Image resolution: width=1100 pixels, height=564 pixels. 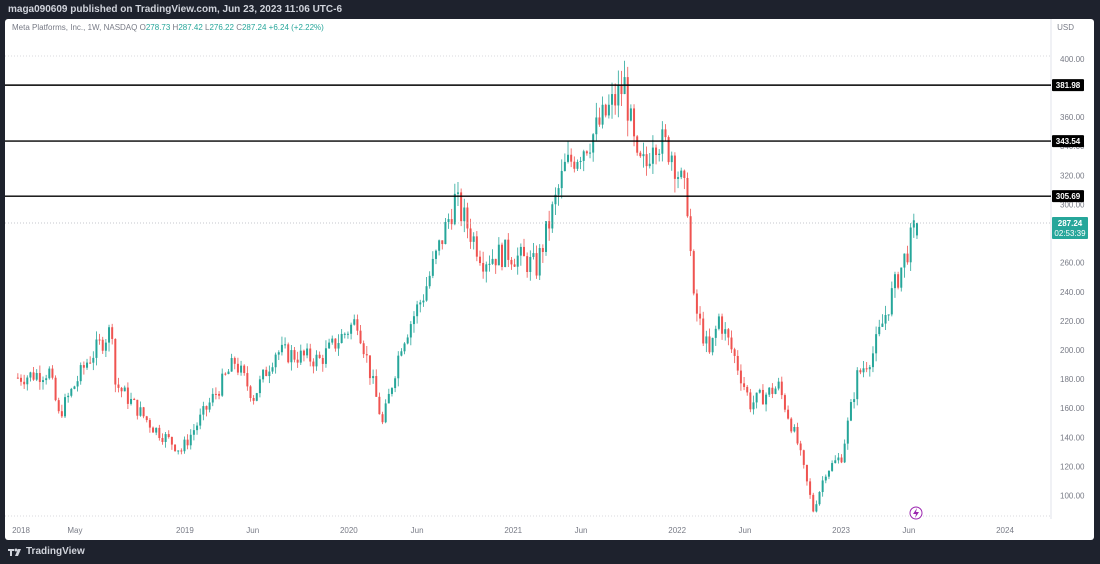 What do you see at coordinates (1072, 292) in the screenshot?
I see `price-tick-label: 240.00` at bounding box center [1072, 292].